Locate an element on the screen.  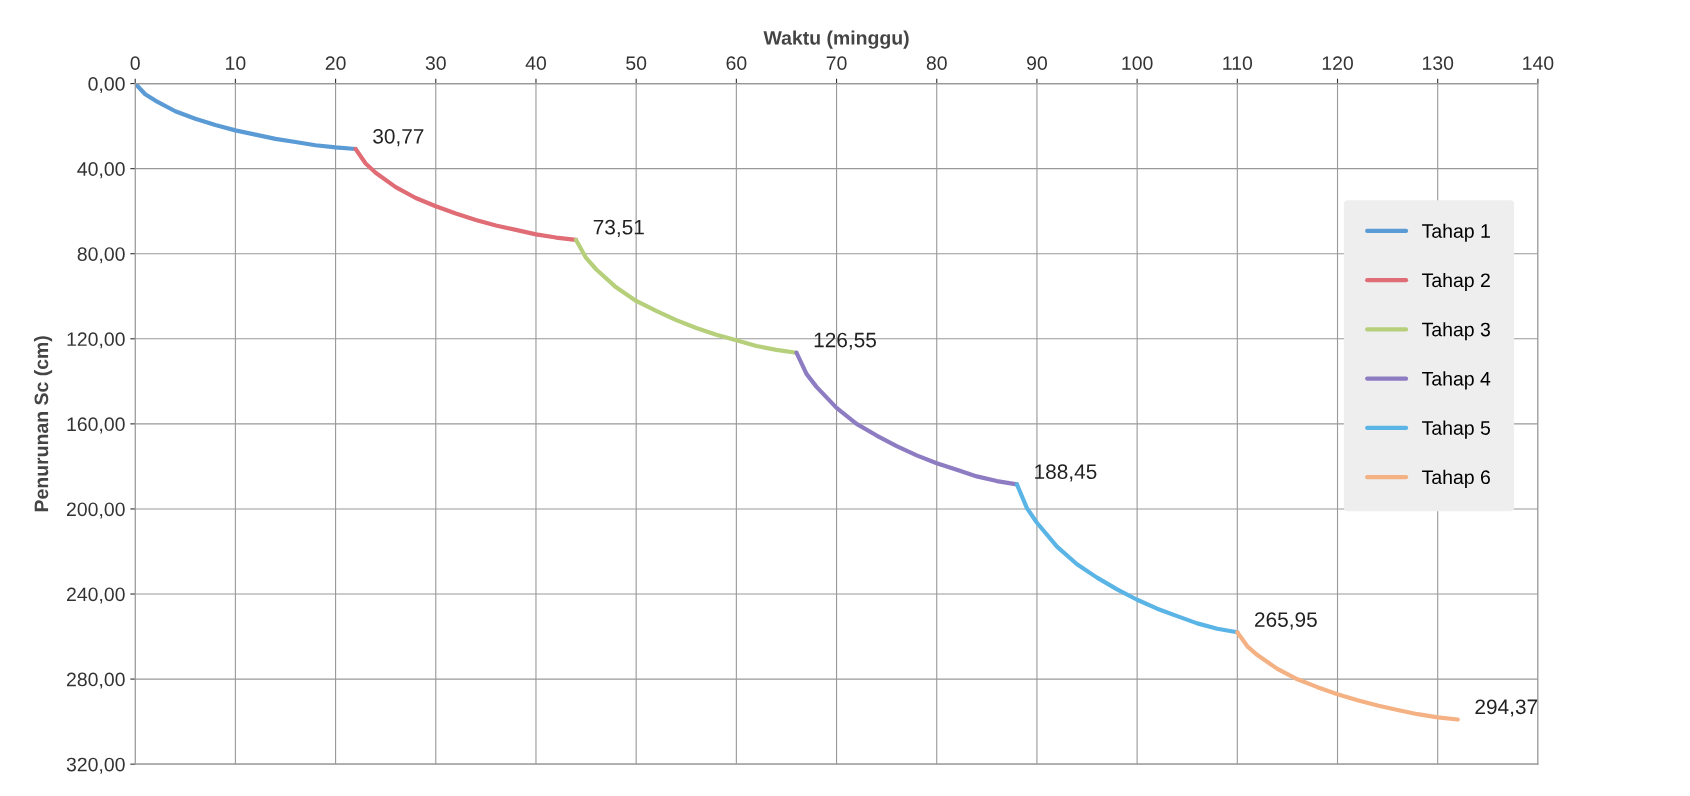
annotation: 126,55 is located at coordinates (845, 341).